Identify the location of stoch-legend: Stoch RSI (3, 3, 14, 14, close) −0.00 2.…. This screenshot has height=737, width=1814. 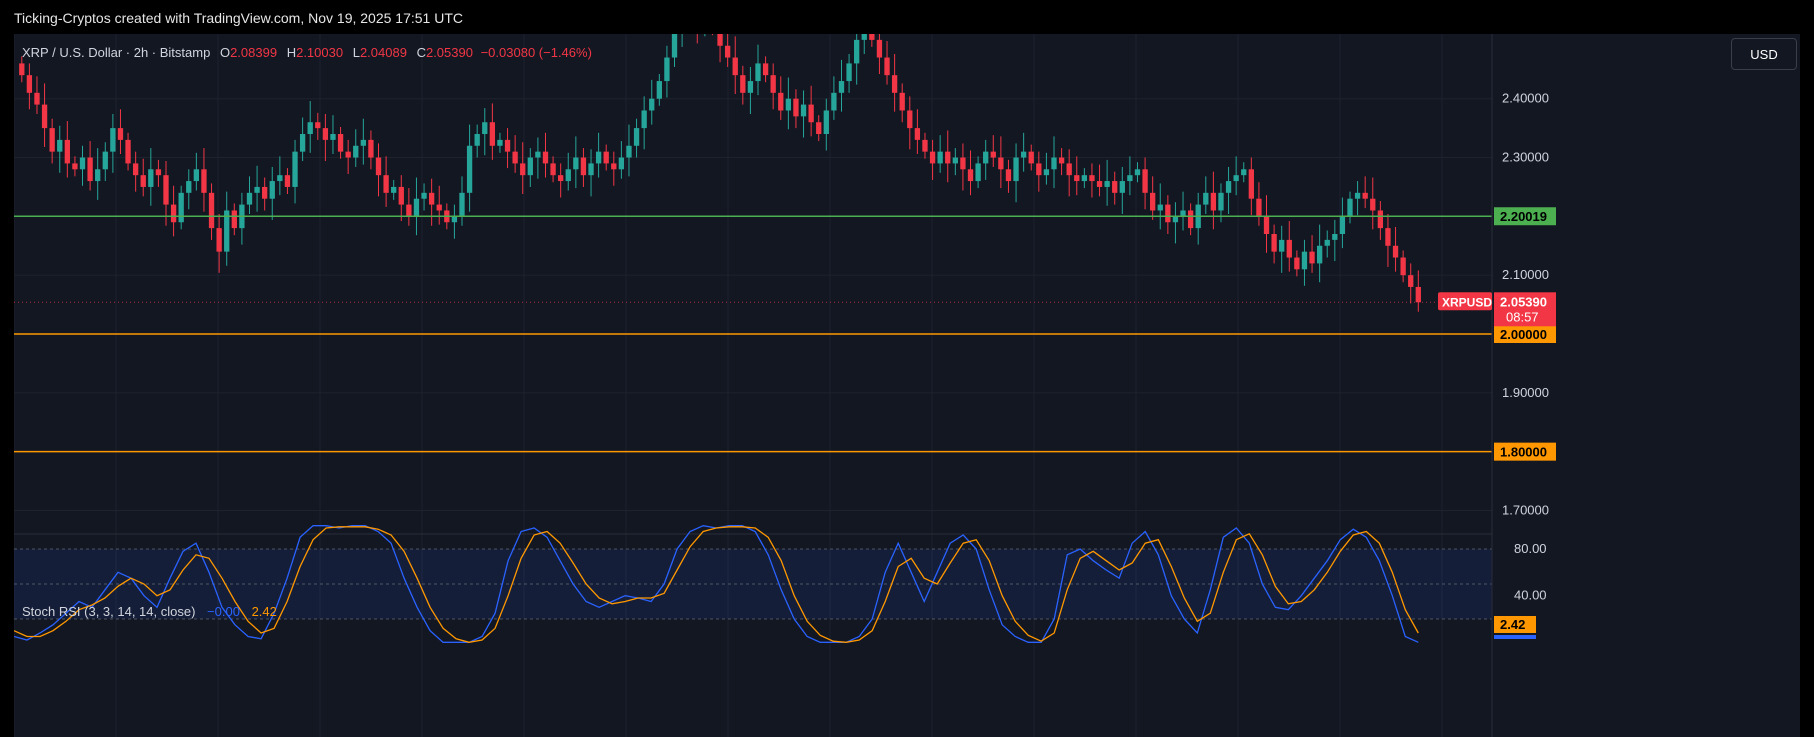
(149, 611).